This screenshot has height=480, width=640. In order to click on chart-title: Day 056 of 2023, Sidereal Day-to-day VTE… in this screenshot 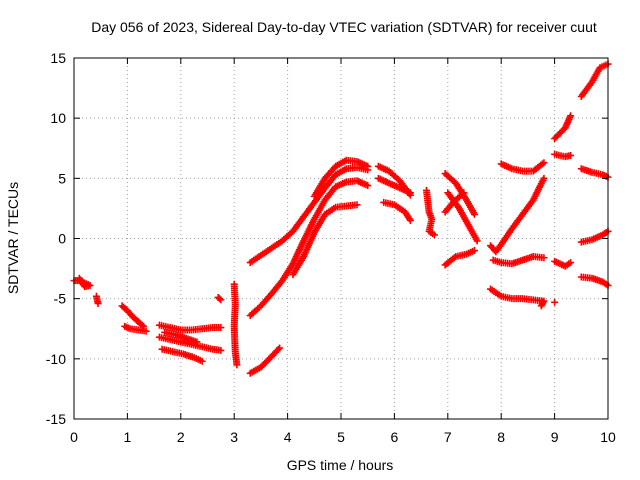, I will do `click(344, 27)`.